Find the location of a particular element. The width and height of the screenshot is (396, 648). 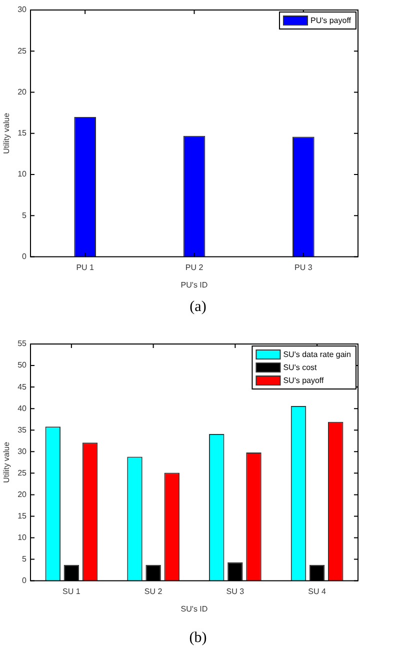

x-tick-label: SU 4 is located at coordinates (317, 591).